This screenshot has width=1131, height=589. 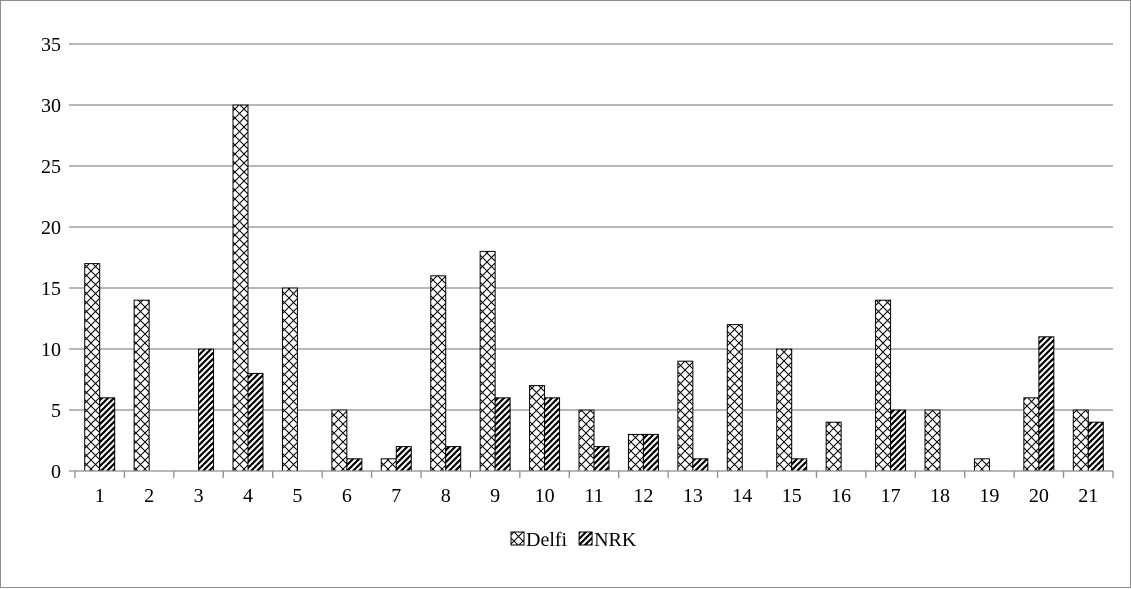 I want to click on x-tick-label: 20, so click(x=1039, y=496).